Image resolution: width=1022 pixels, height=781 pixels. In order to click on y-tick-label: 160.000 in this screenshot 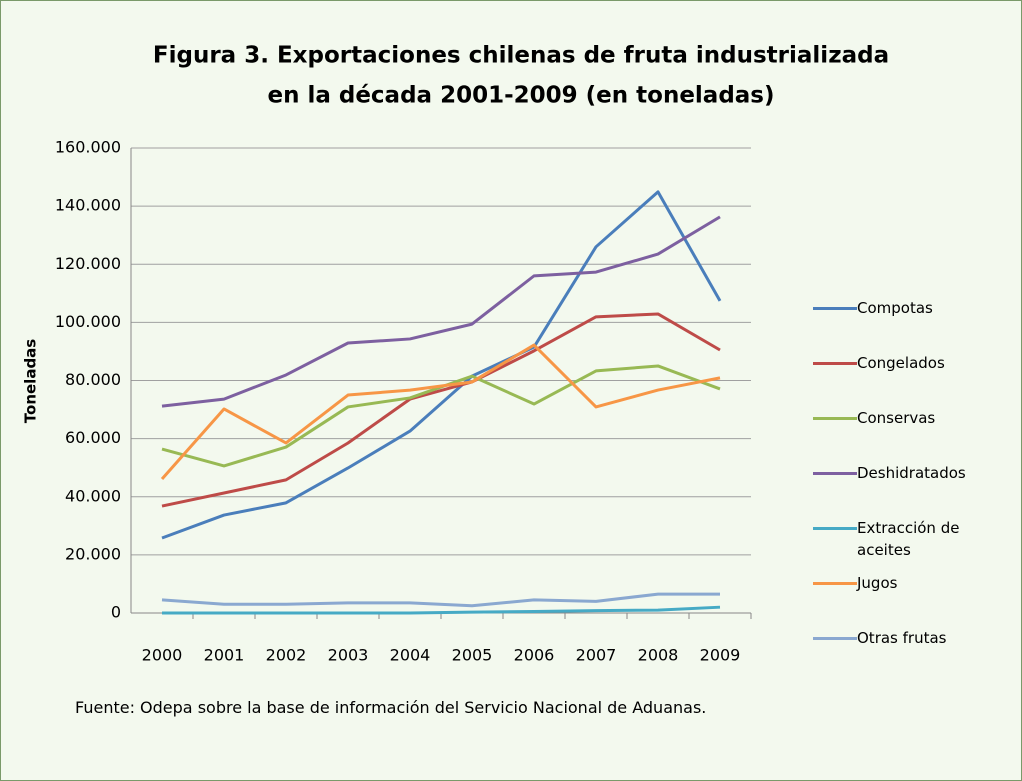, I will do `click(88, 147)`.